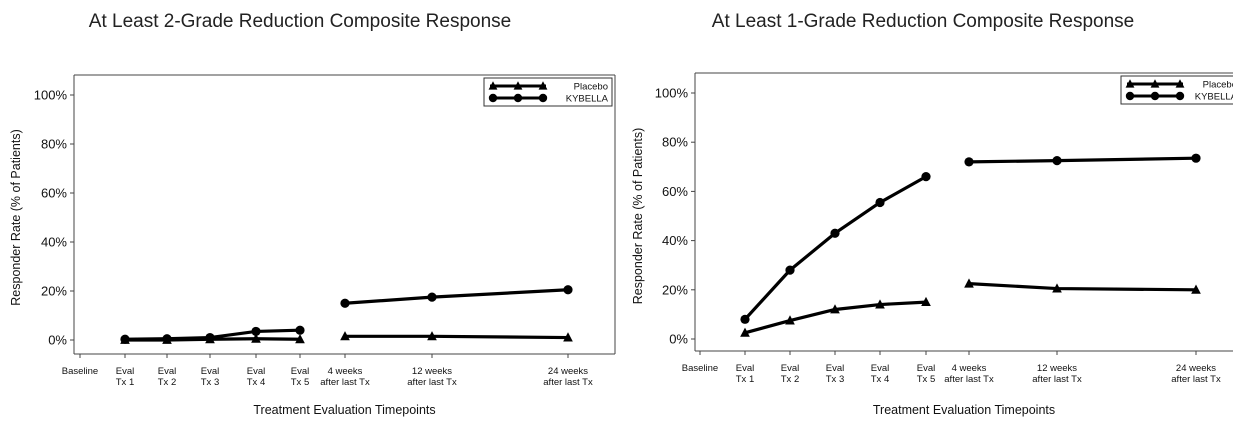 This screenshot has width=1233, height=421. I want to click on series-placebo, so click(970, 307).